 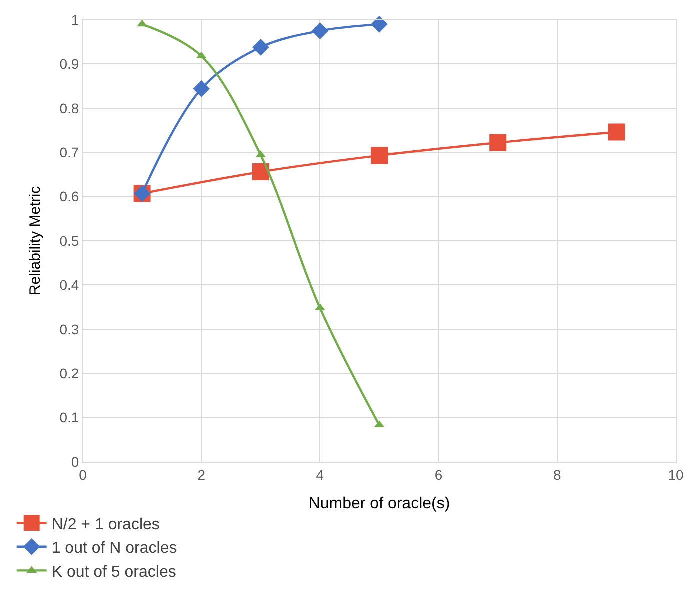 I want to click on y-tick-label: 0.3, so click(x=70, y=329).